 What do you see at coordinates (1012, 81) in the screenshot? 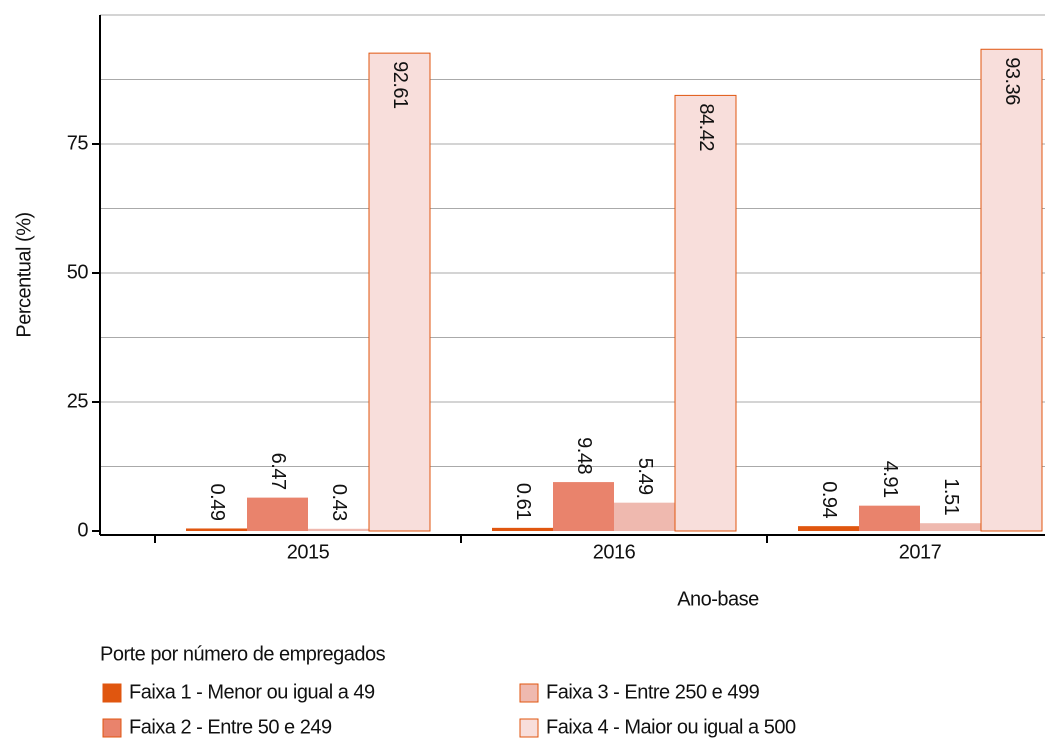
I see `data-label: 93.36` at bounding box center [1012, 81].